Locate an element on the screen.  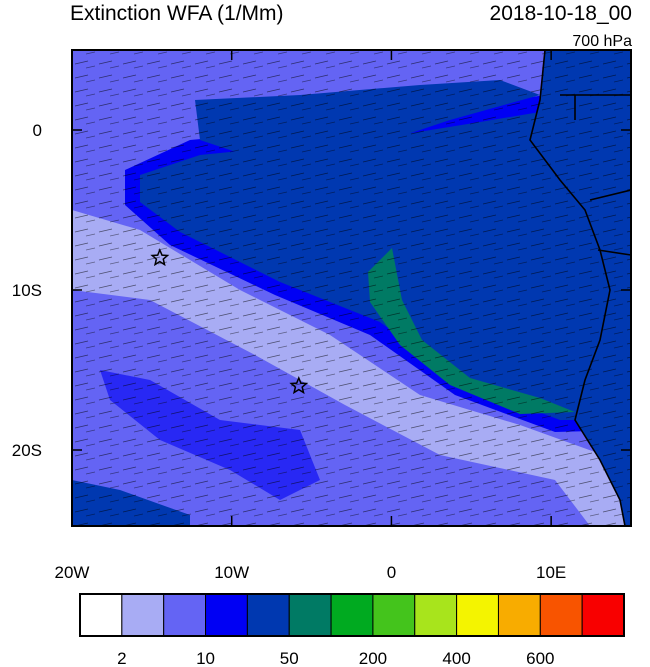
colorbar-label: 200 is located at coordinates (373, 658).